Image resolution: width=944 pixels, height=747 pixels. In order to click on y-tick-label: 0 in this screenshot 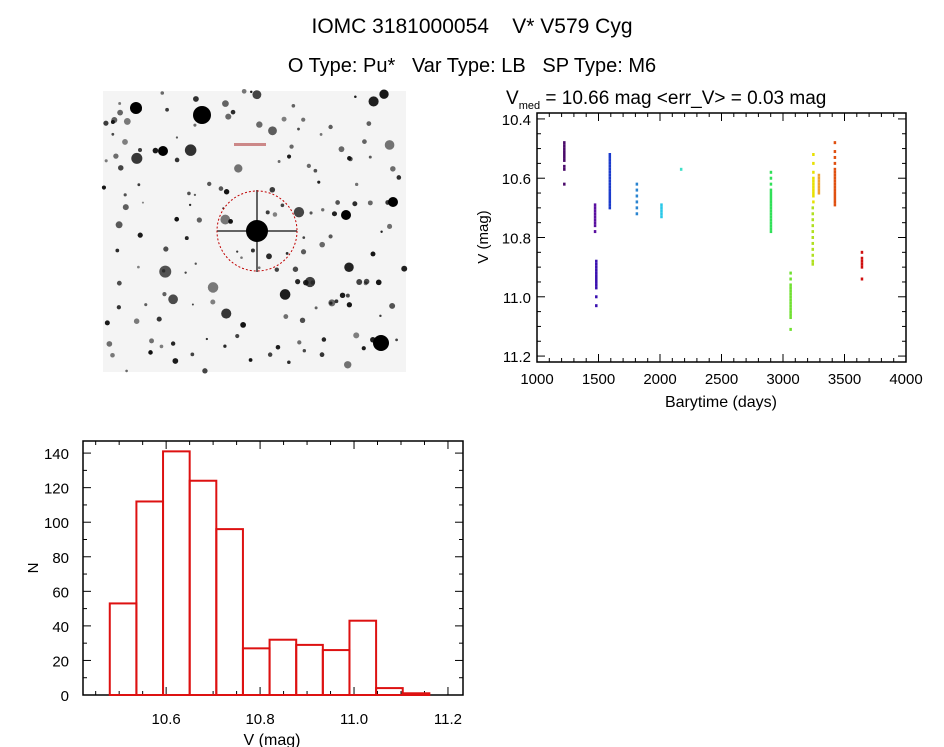, I will do `click(65, 696)`.